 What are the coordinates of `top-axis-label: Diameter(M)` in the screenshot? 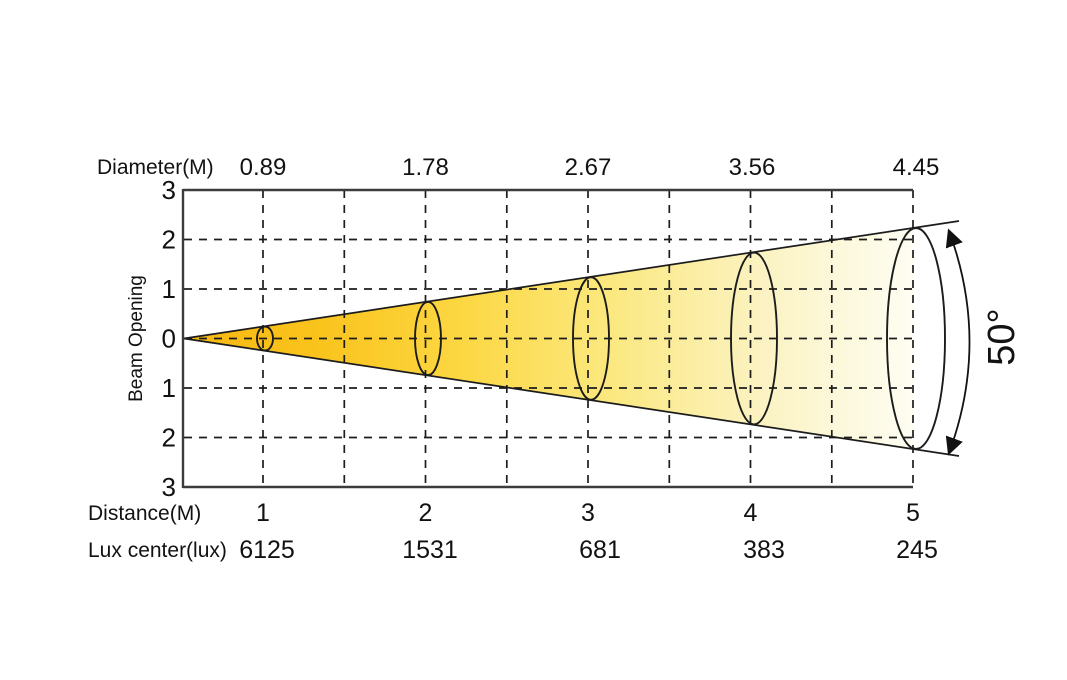 It's located at (155, 167).